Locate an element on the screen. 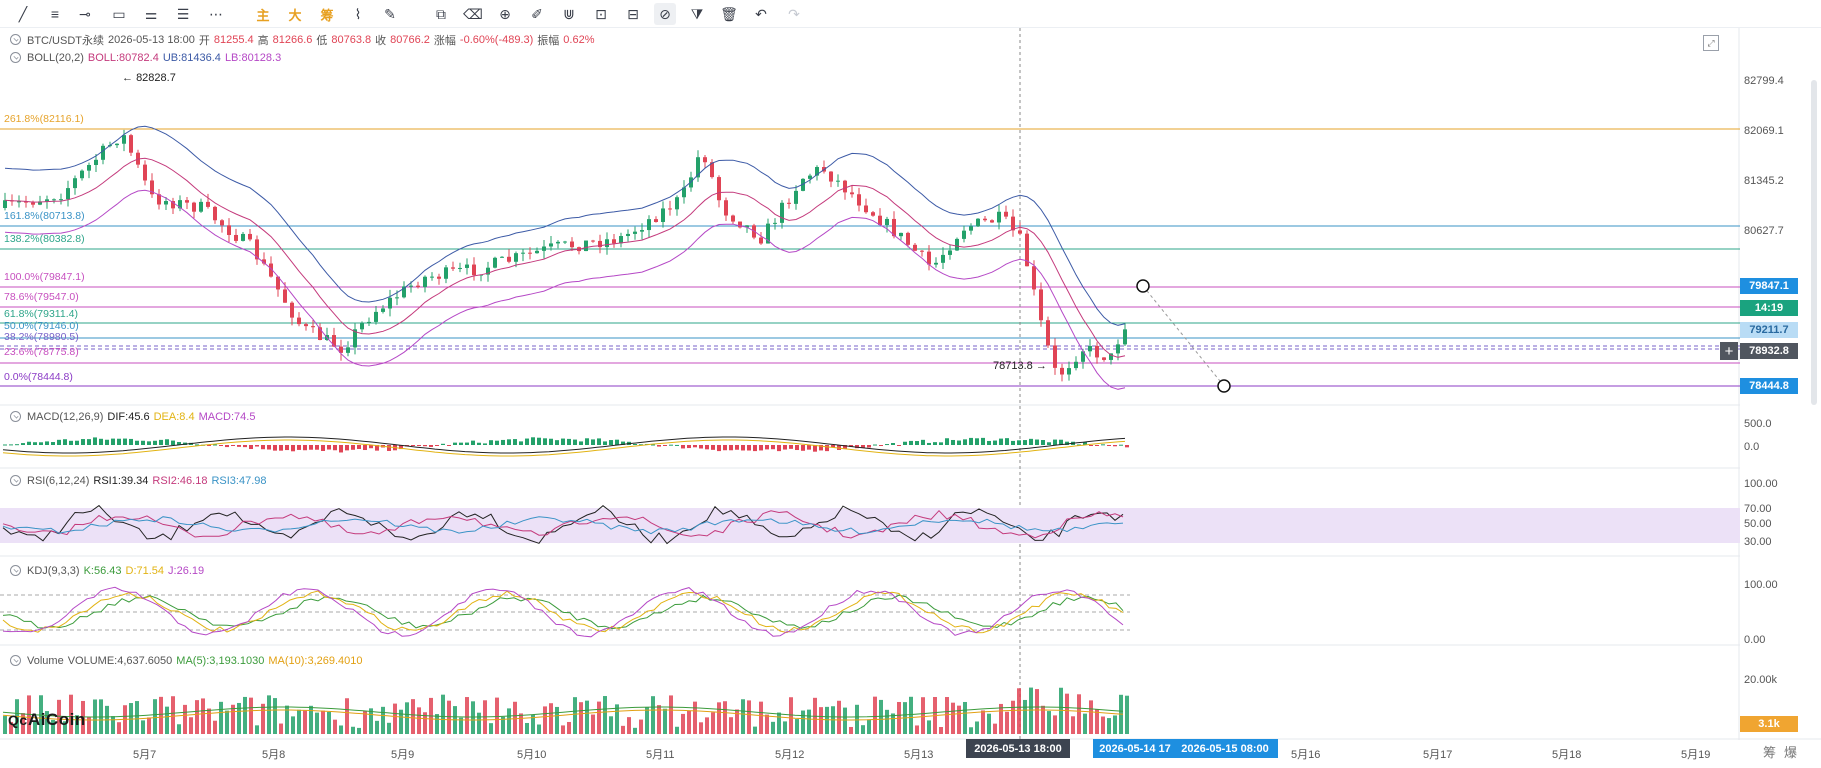 This screenshot has height=768, width=1821. symbol-pair: BTC/USDT永续 is located at coordinates (65, 40).